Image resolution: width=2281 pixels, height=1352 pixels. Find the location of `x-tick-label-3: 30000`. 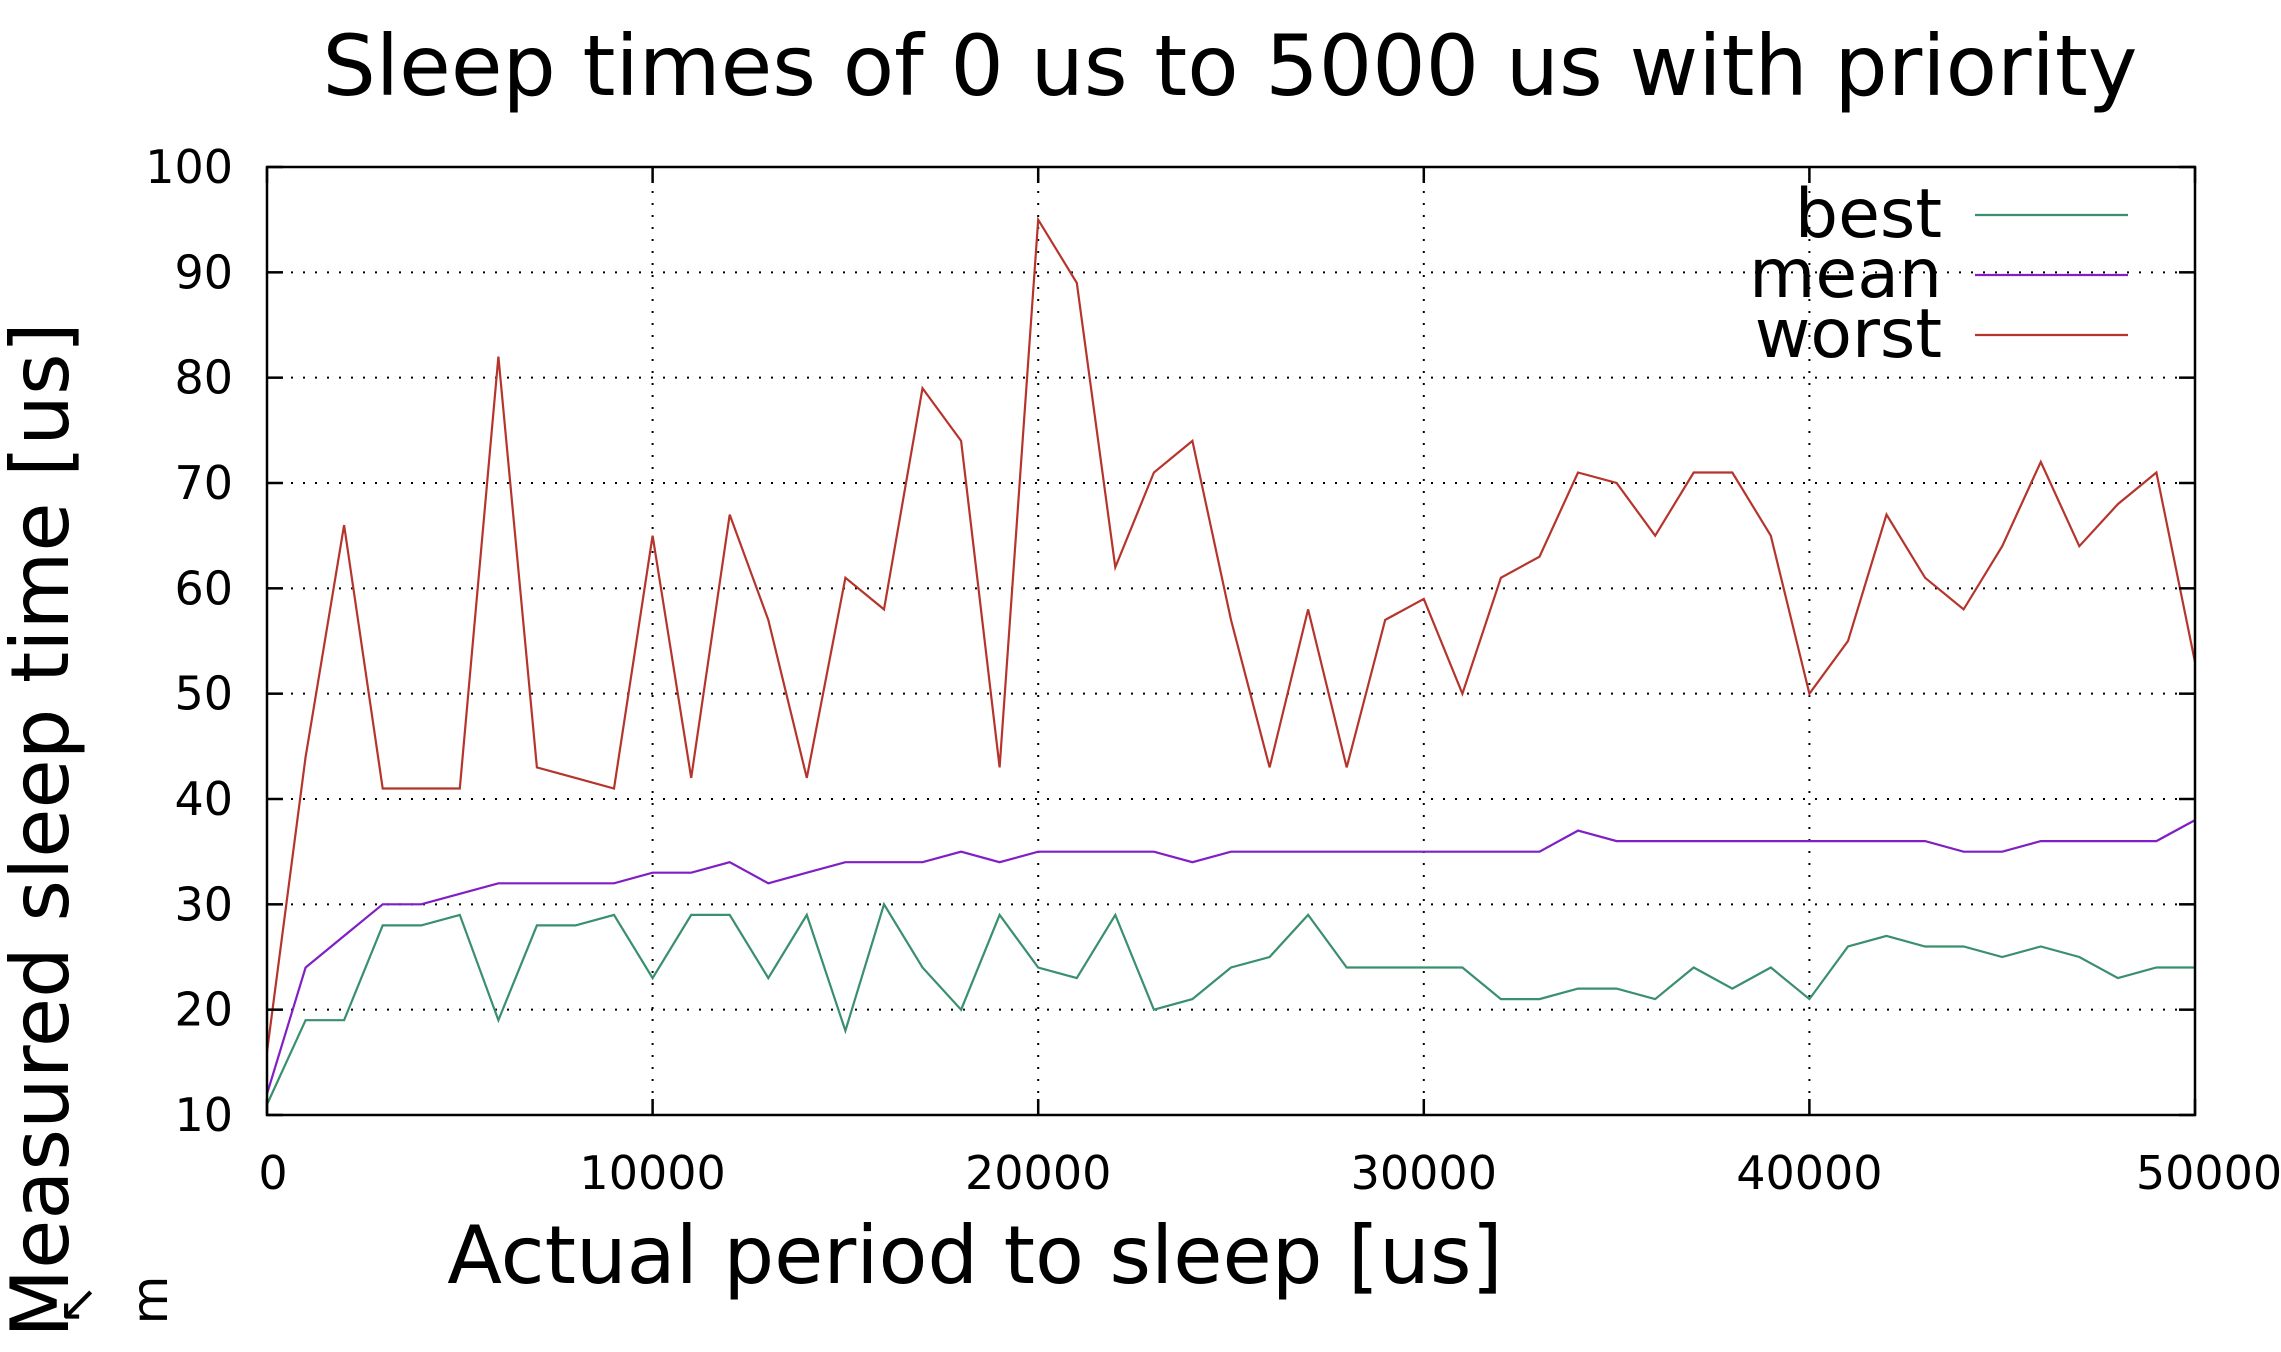

x-tick-label-3: 30000 is located at coordinates (1424, 1173).